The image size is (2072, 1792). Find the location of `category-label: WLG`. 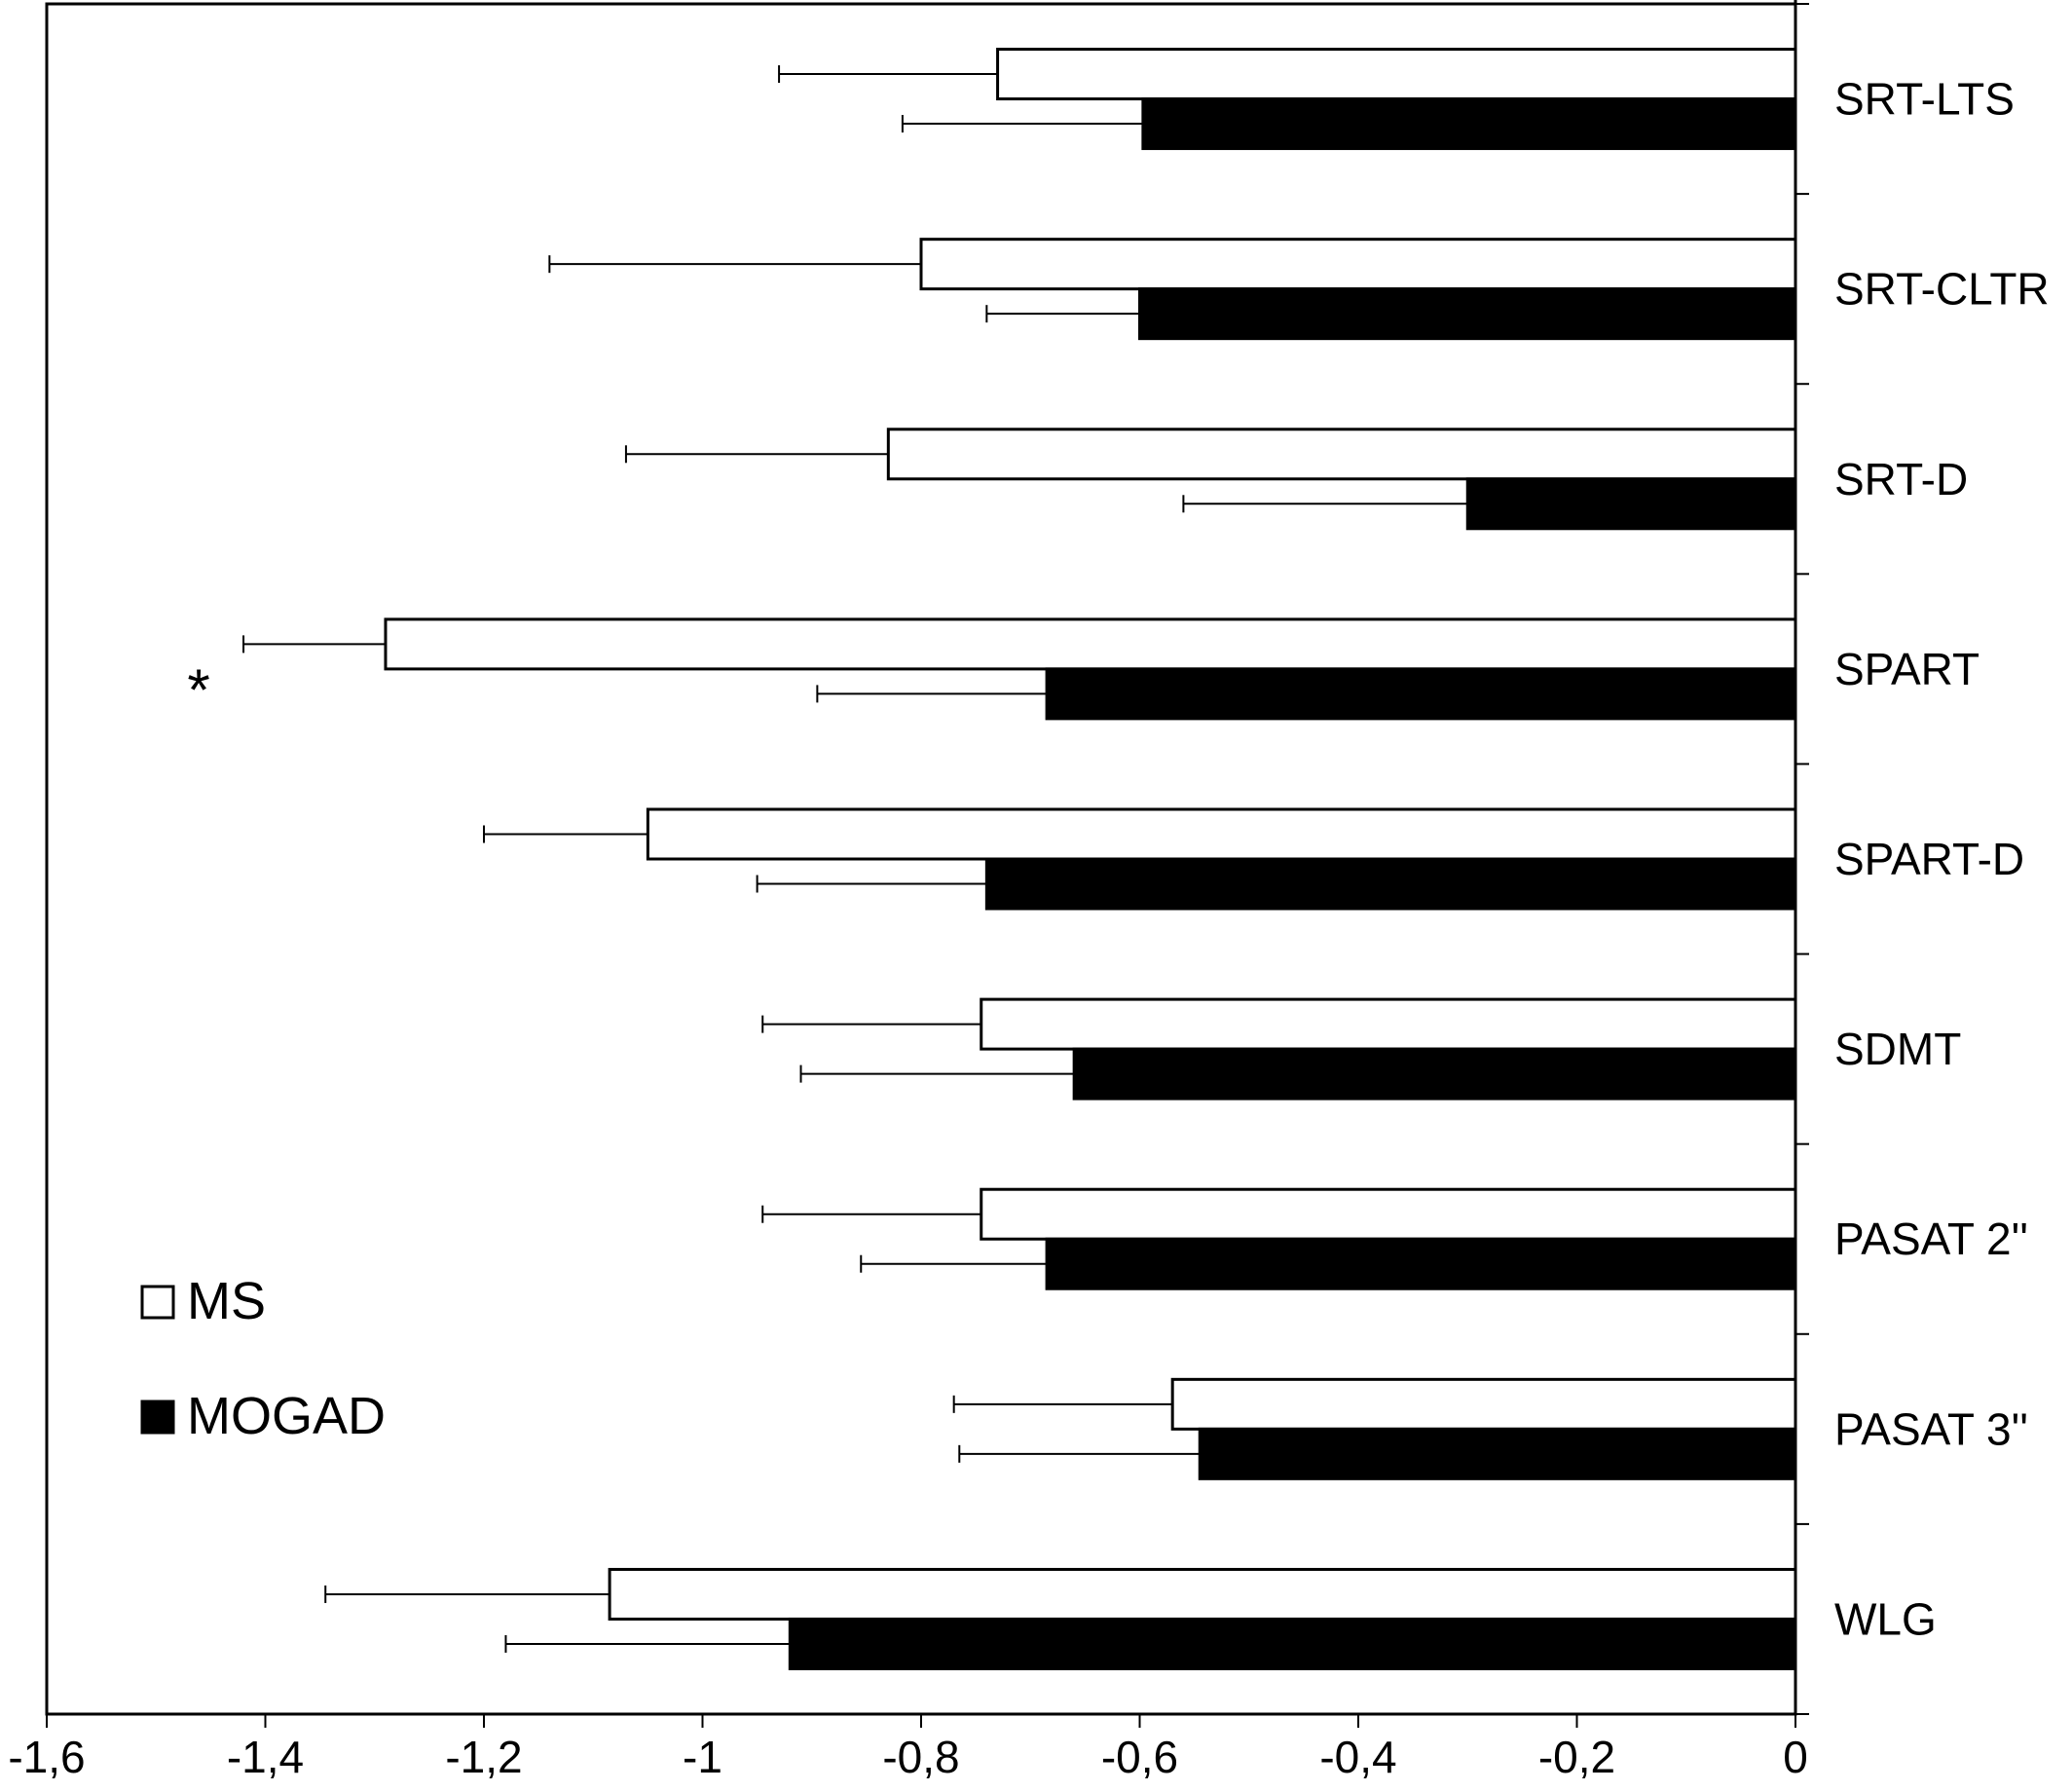

category-label: WLG is located at coordinates (1885, 1618).